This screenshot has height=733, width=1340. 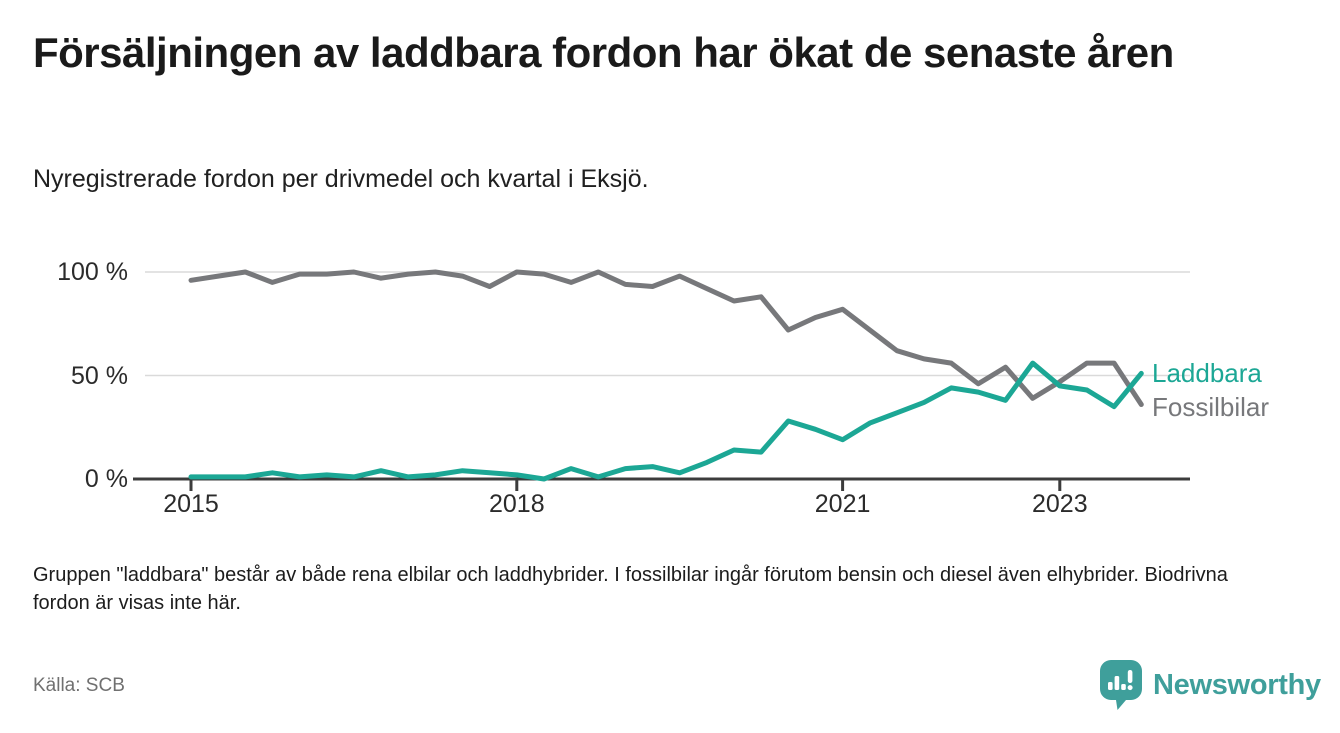 I want to click on newsworthy-brand: Newsworthy, so click(x=1210, y=685).